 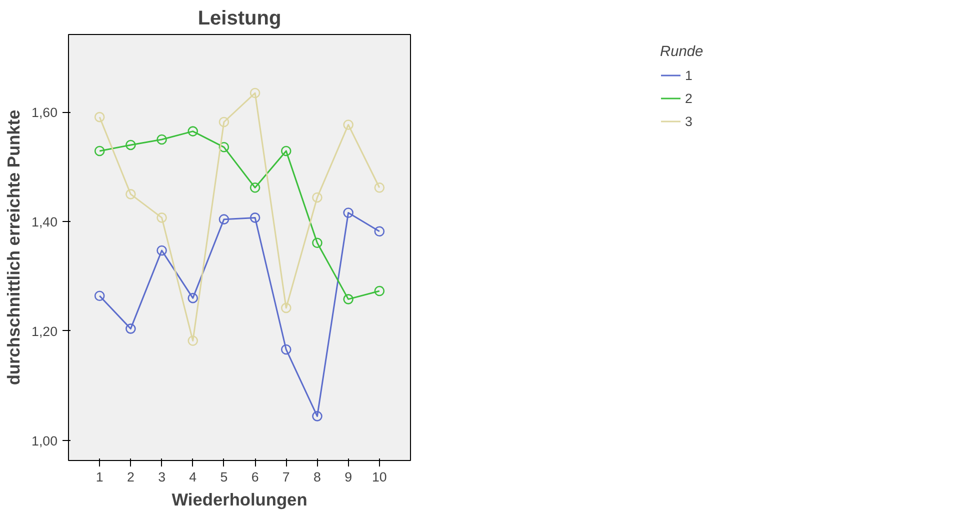 I want to click on x-tick-label: 1, so click(x=100, y=477).